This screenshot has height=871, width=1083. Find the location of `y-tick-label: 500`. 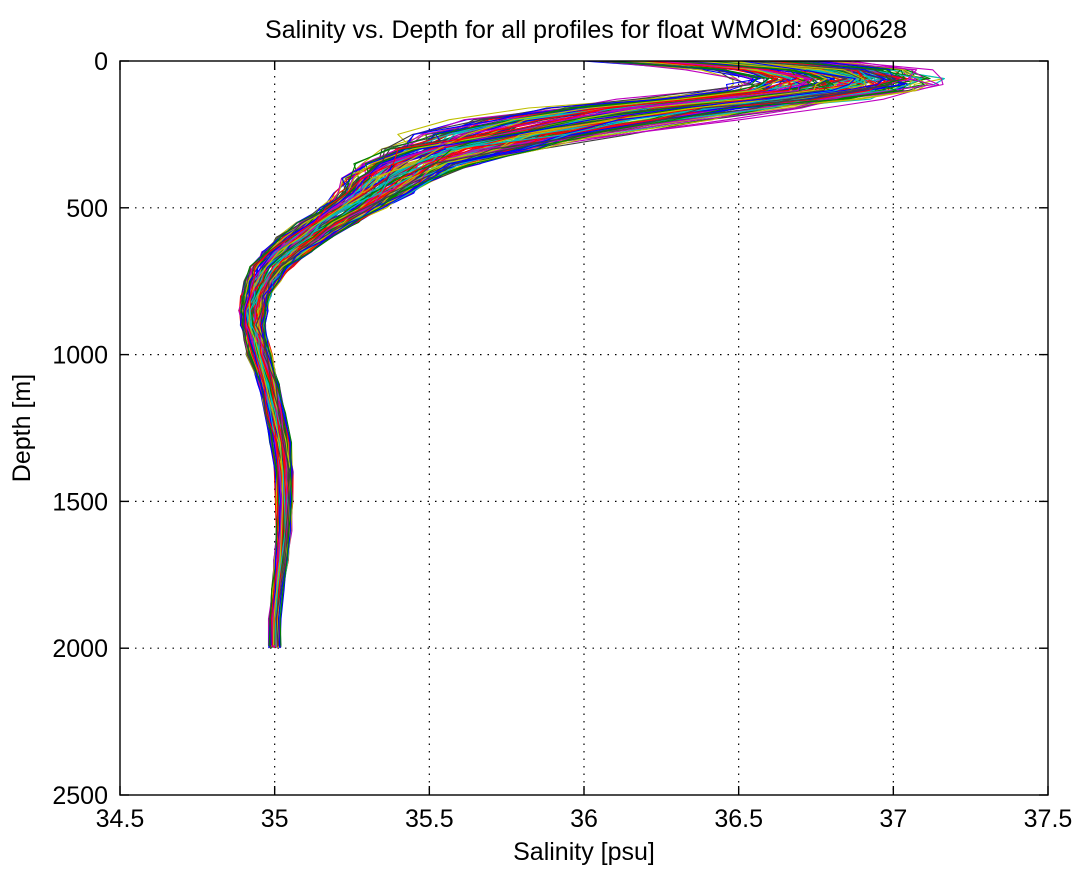

y-tick-label: 500 is located at coordinates (87, 209).